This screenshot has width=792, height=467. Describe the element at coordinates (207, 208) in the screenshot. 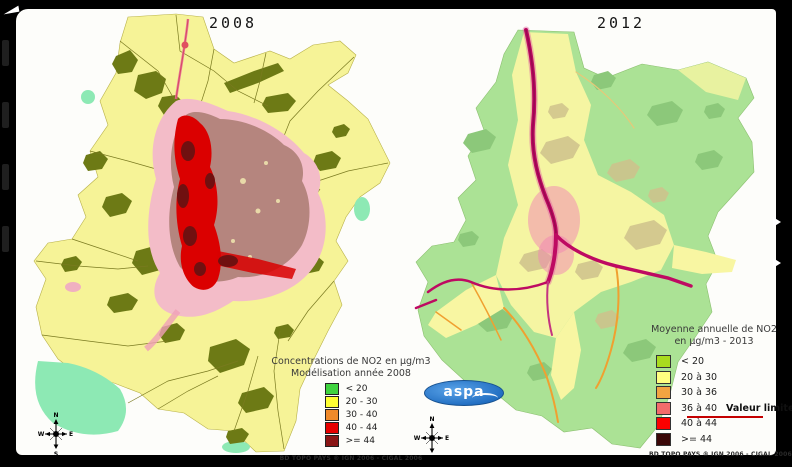

I see `very-high-no2-spots` at that location.